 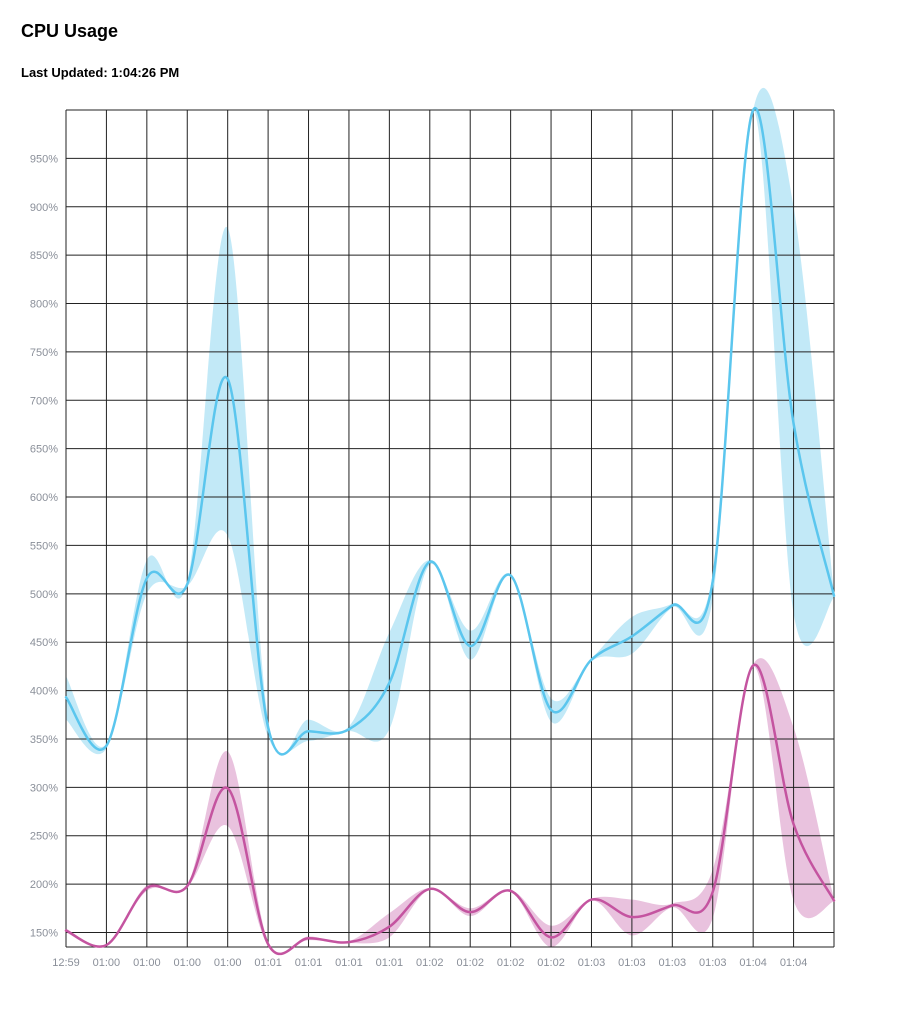 What do you see at coordinates (44, 256) in the screenshot?
I see `y-tick-label: 850%` at bounding box center [44, 256].